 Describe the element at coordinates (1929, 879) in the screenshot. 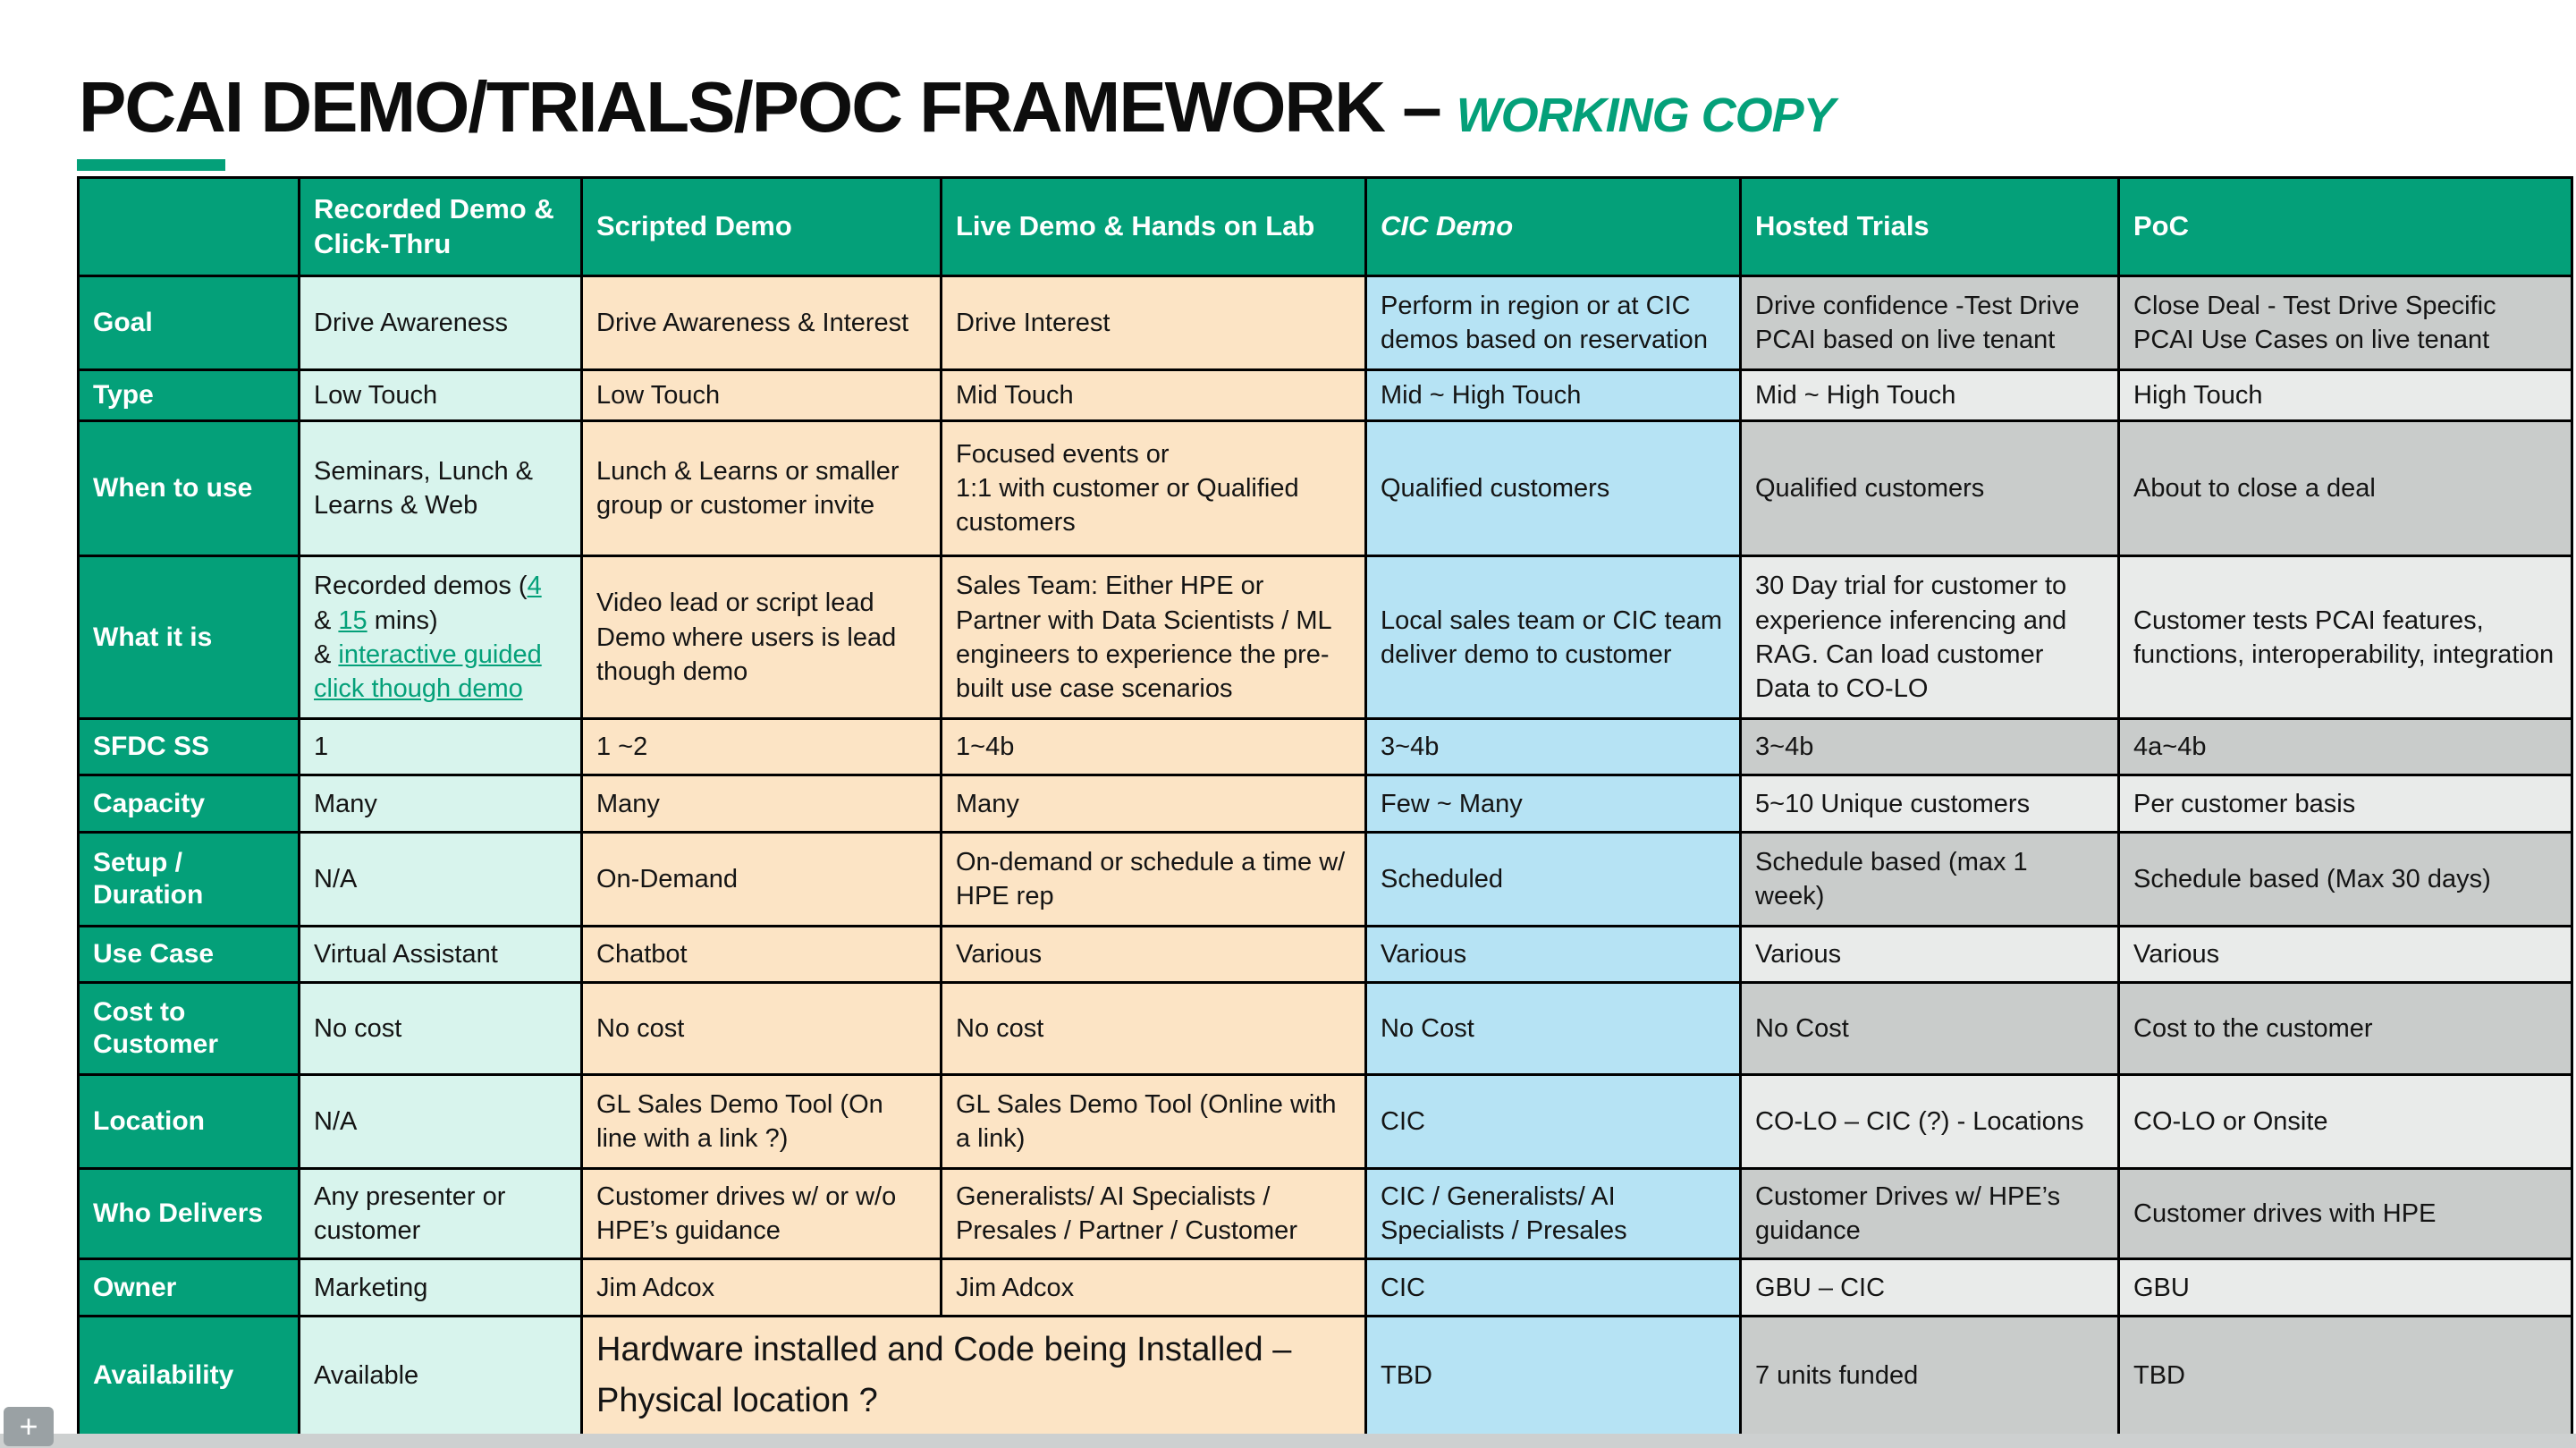

I see `cell: Schedule based (max 1 week)` at that location.